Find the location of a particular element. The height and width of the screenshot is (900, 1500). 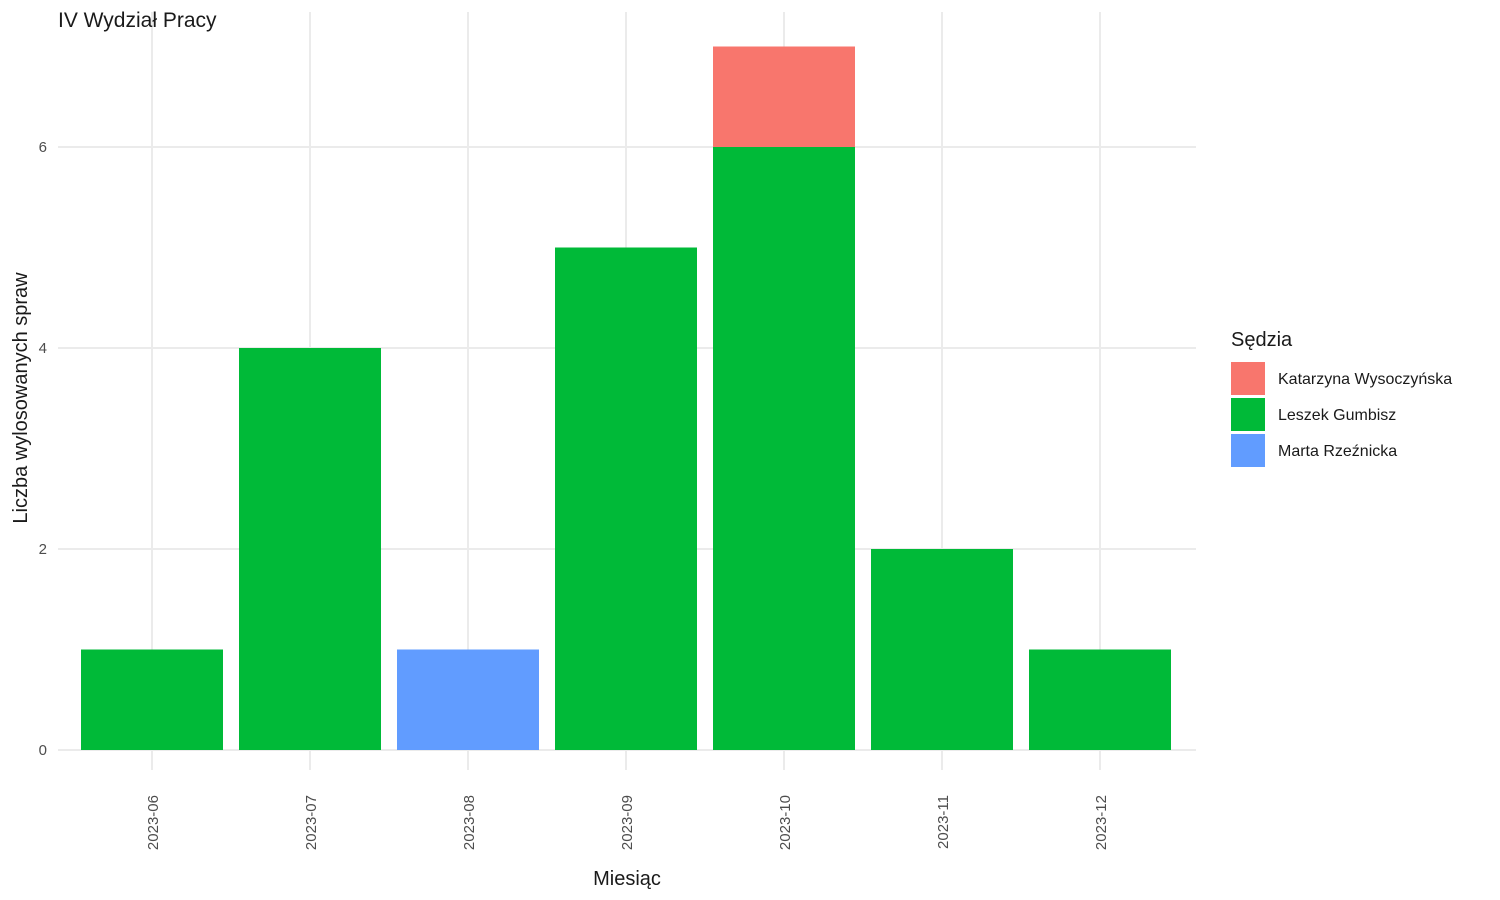

y-tick-label: 2 is located at coordinates (43, 549).